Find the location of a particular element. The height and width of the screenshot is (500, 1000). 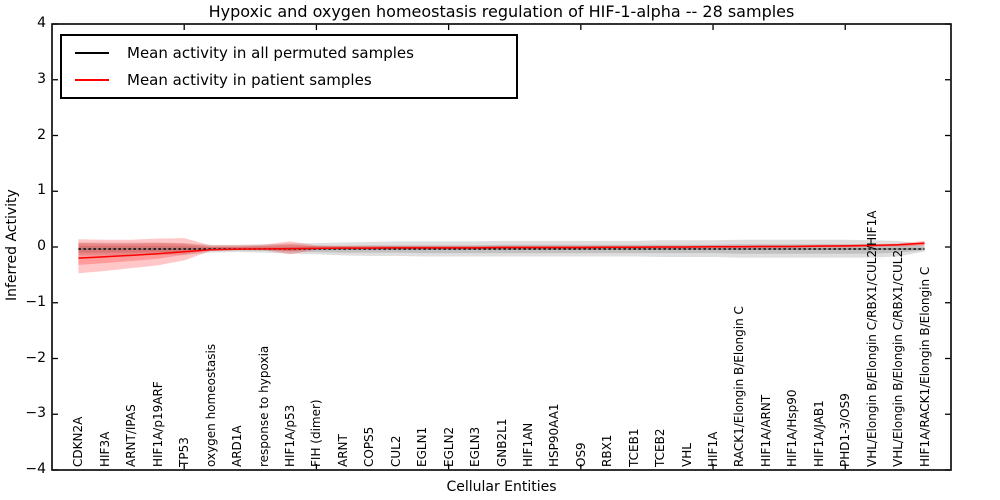

x-tick-label: PHD1-3/OS9 is located at coordinates (845, 430).